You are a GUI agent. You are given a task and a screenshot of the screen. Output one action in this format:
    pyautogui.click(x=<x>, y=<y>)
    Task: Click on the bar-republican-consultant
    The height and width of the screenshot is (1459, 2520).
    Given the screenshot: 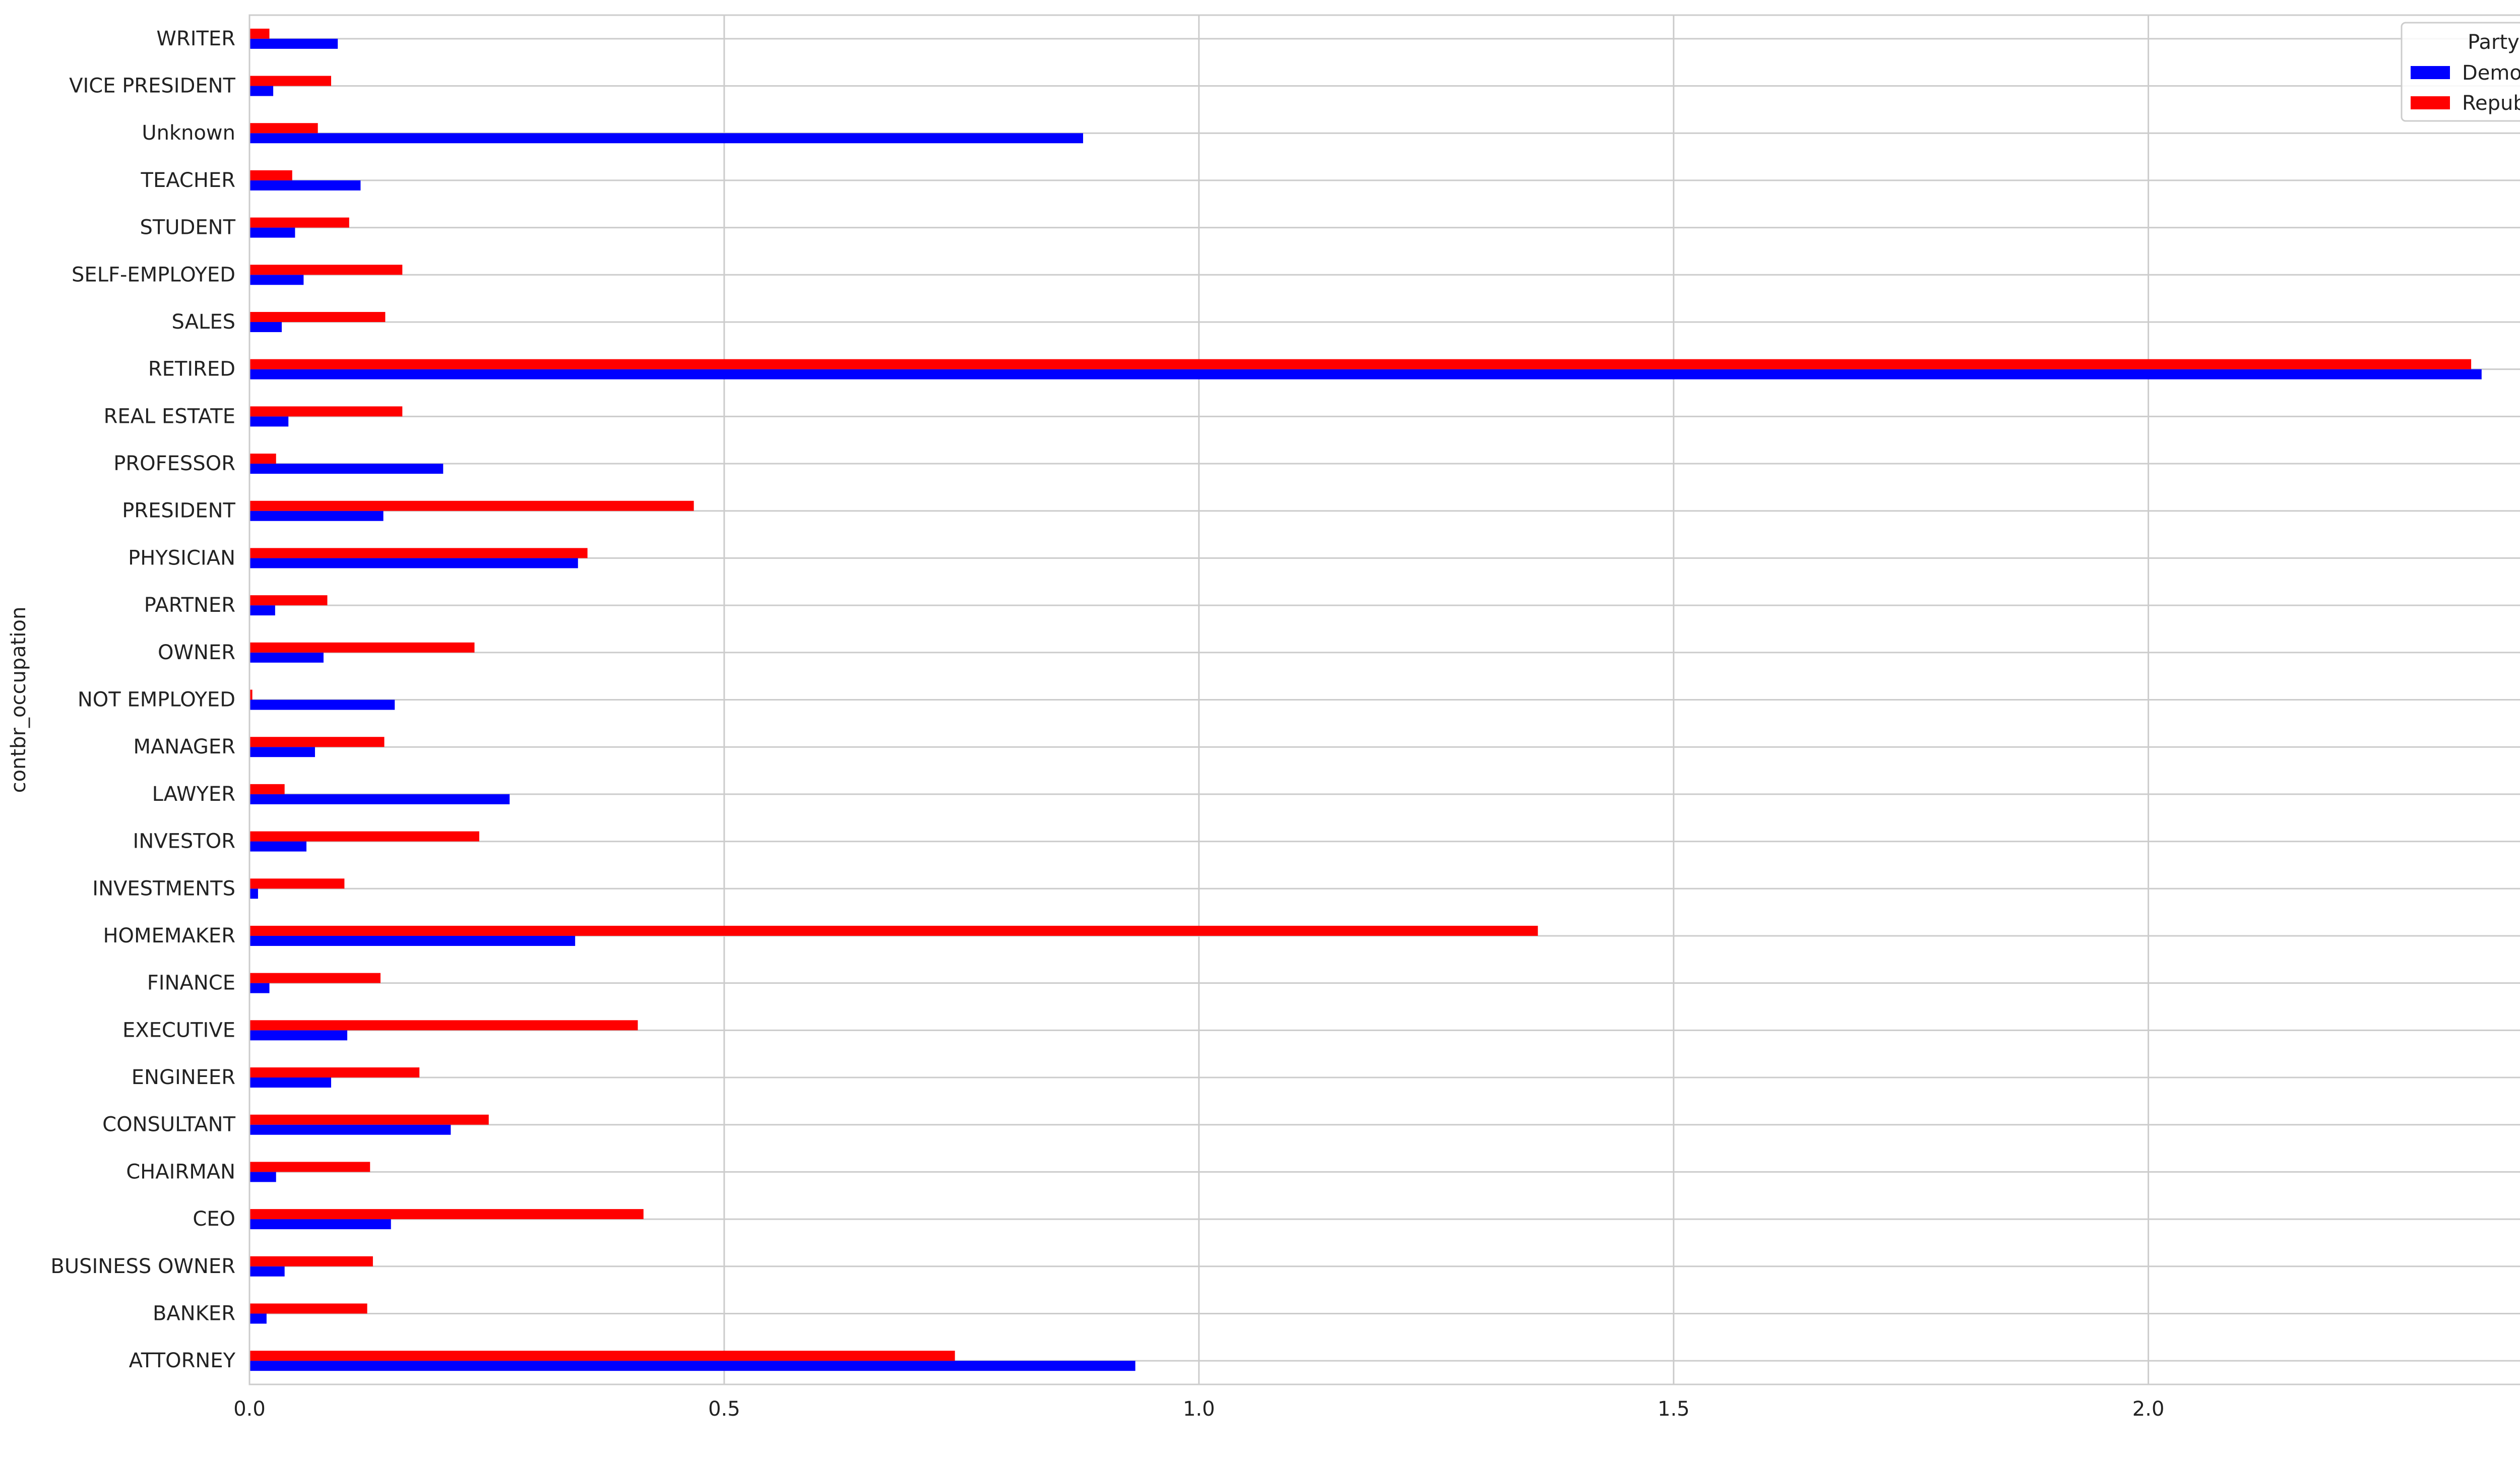 What is the action you would take?
    pyautogui.click(x=369, y=1119)
    